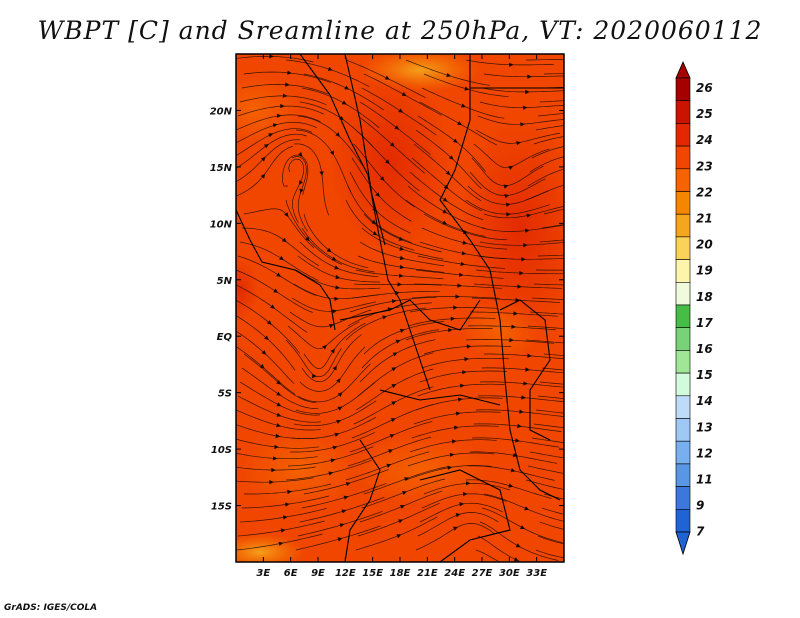 The image size is (800, 618). Describe the element at coordinates (482, 573) in the screenshot. I see `lon-tick-label: 27E` at that location.